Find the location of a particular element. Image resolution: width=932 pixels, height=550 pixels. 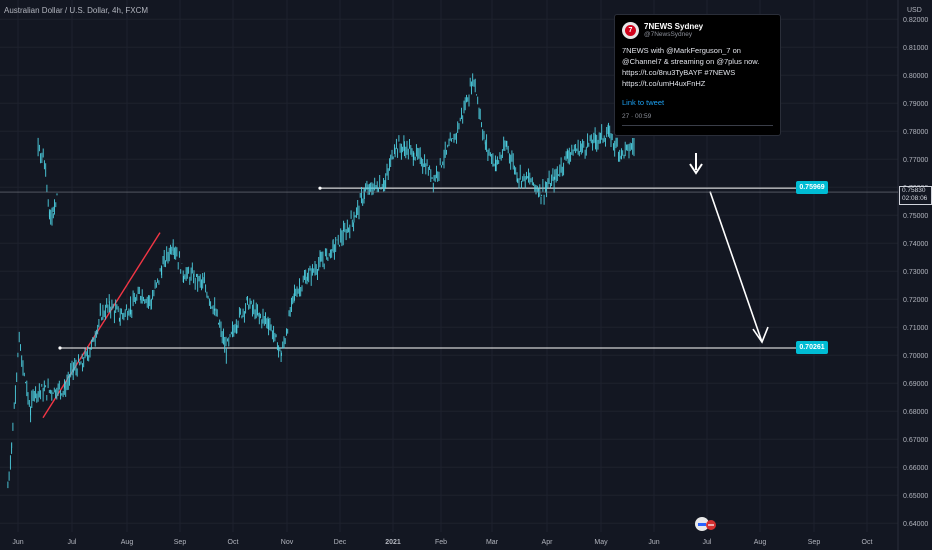

x-tick-label: Mar is located at coordinates (492, 542).